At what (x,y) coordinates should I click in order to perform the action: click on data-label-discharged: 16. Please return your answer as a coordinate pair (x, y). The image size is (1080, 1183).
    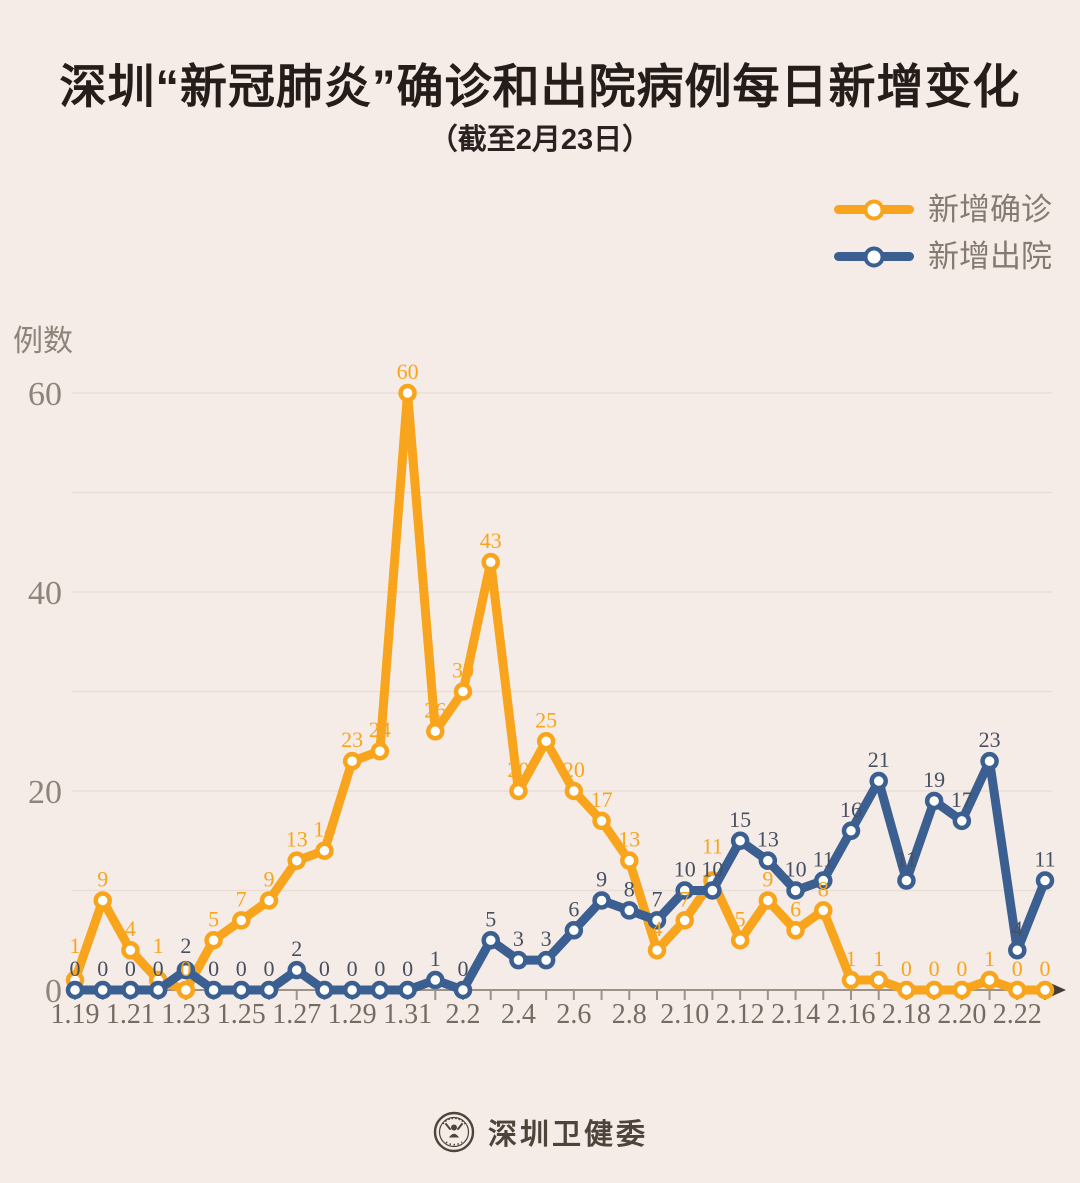
    Looking at the image, I should click on (851, 809).